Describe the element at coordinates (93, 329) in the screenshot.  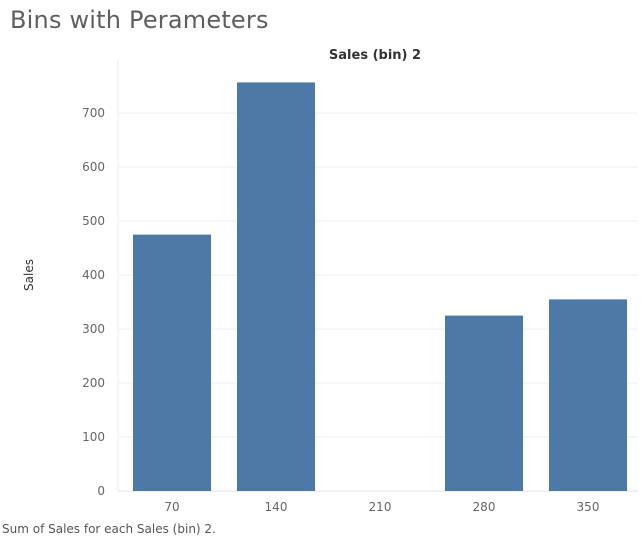
I see `y-tick-label: 300` at that location.